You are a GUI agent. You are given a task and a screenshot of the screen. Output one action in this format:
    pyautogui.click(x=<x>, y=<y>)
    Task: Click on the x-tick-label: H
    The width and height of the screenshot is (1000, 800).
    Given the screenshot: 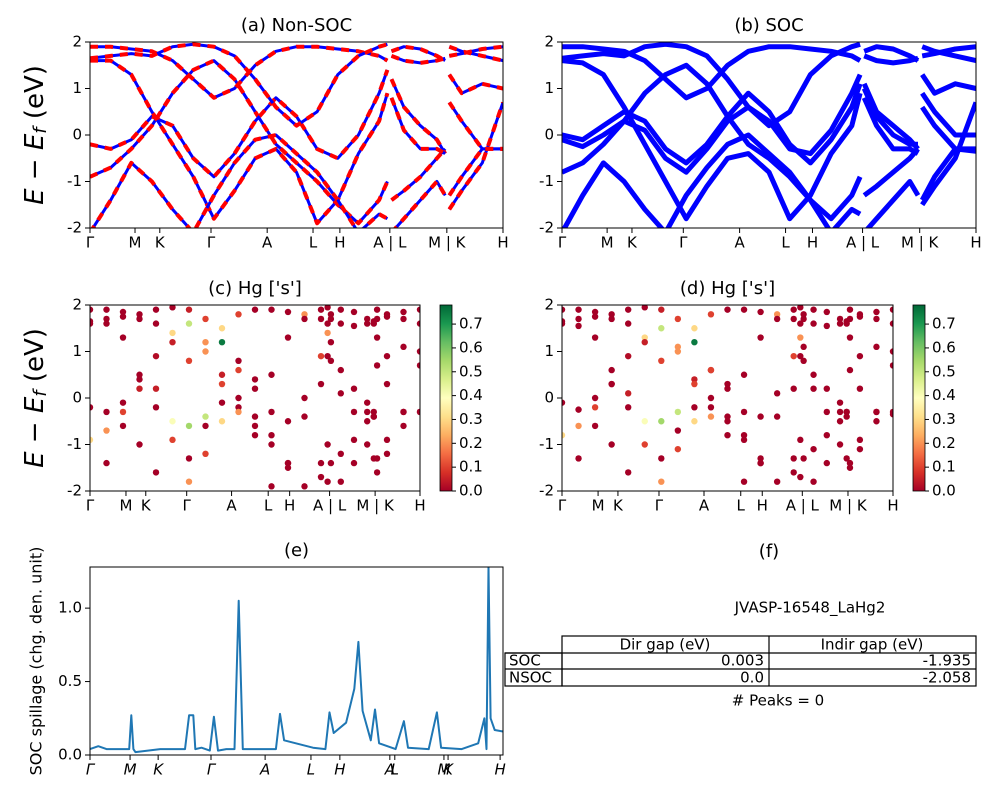 What is the action you would take?
    pyautogui.click(x=975, y=243)
    